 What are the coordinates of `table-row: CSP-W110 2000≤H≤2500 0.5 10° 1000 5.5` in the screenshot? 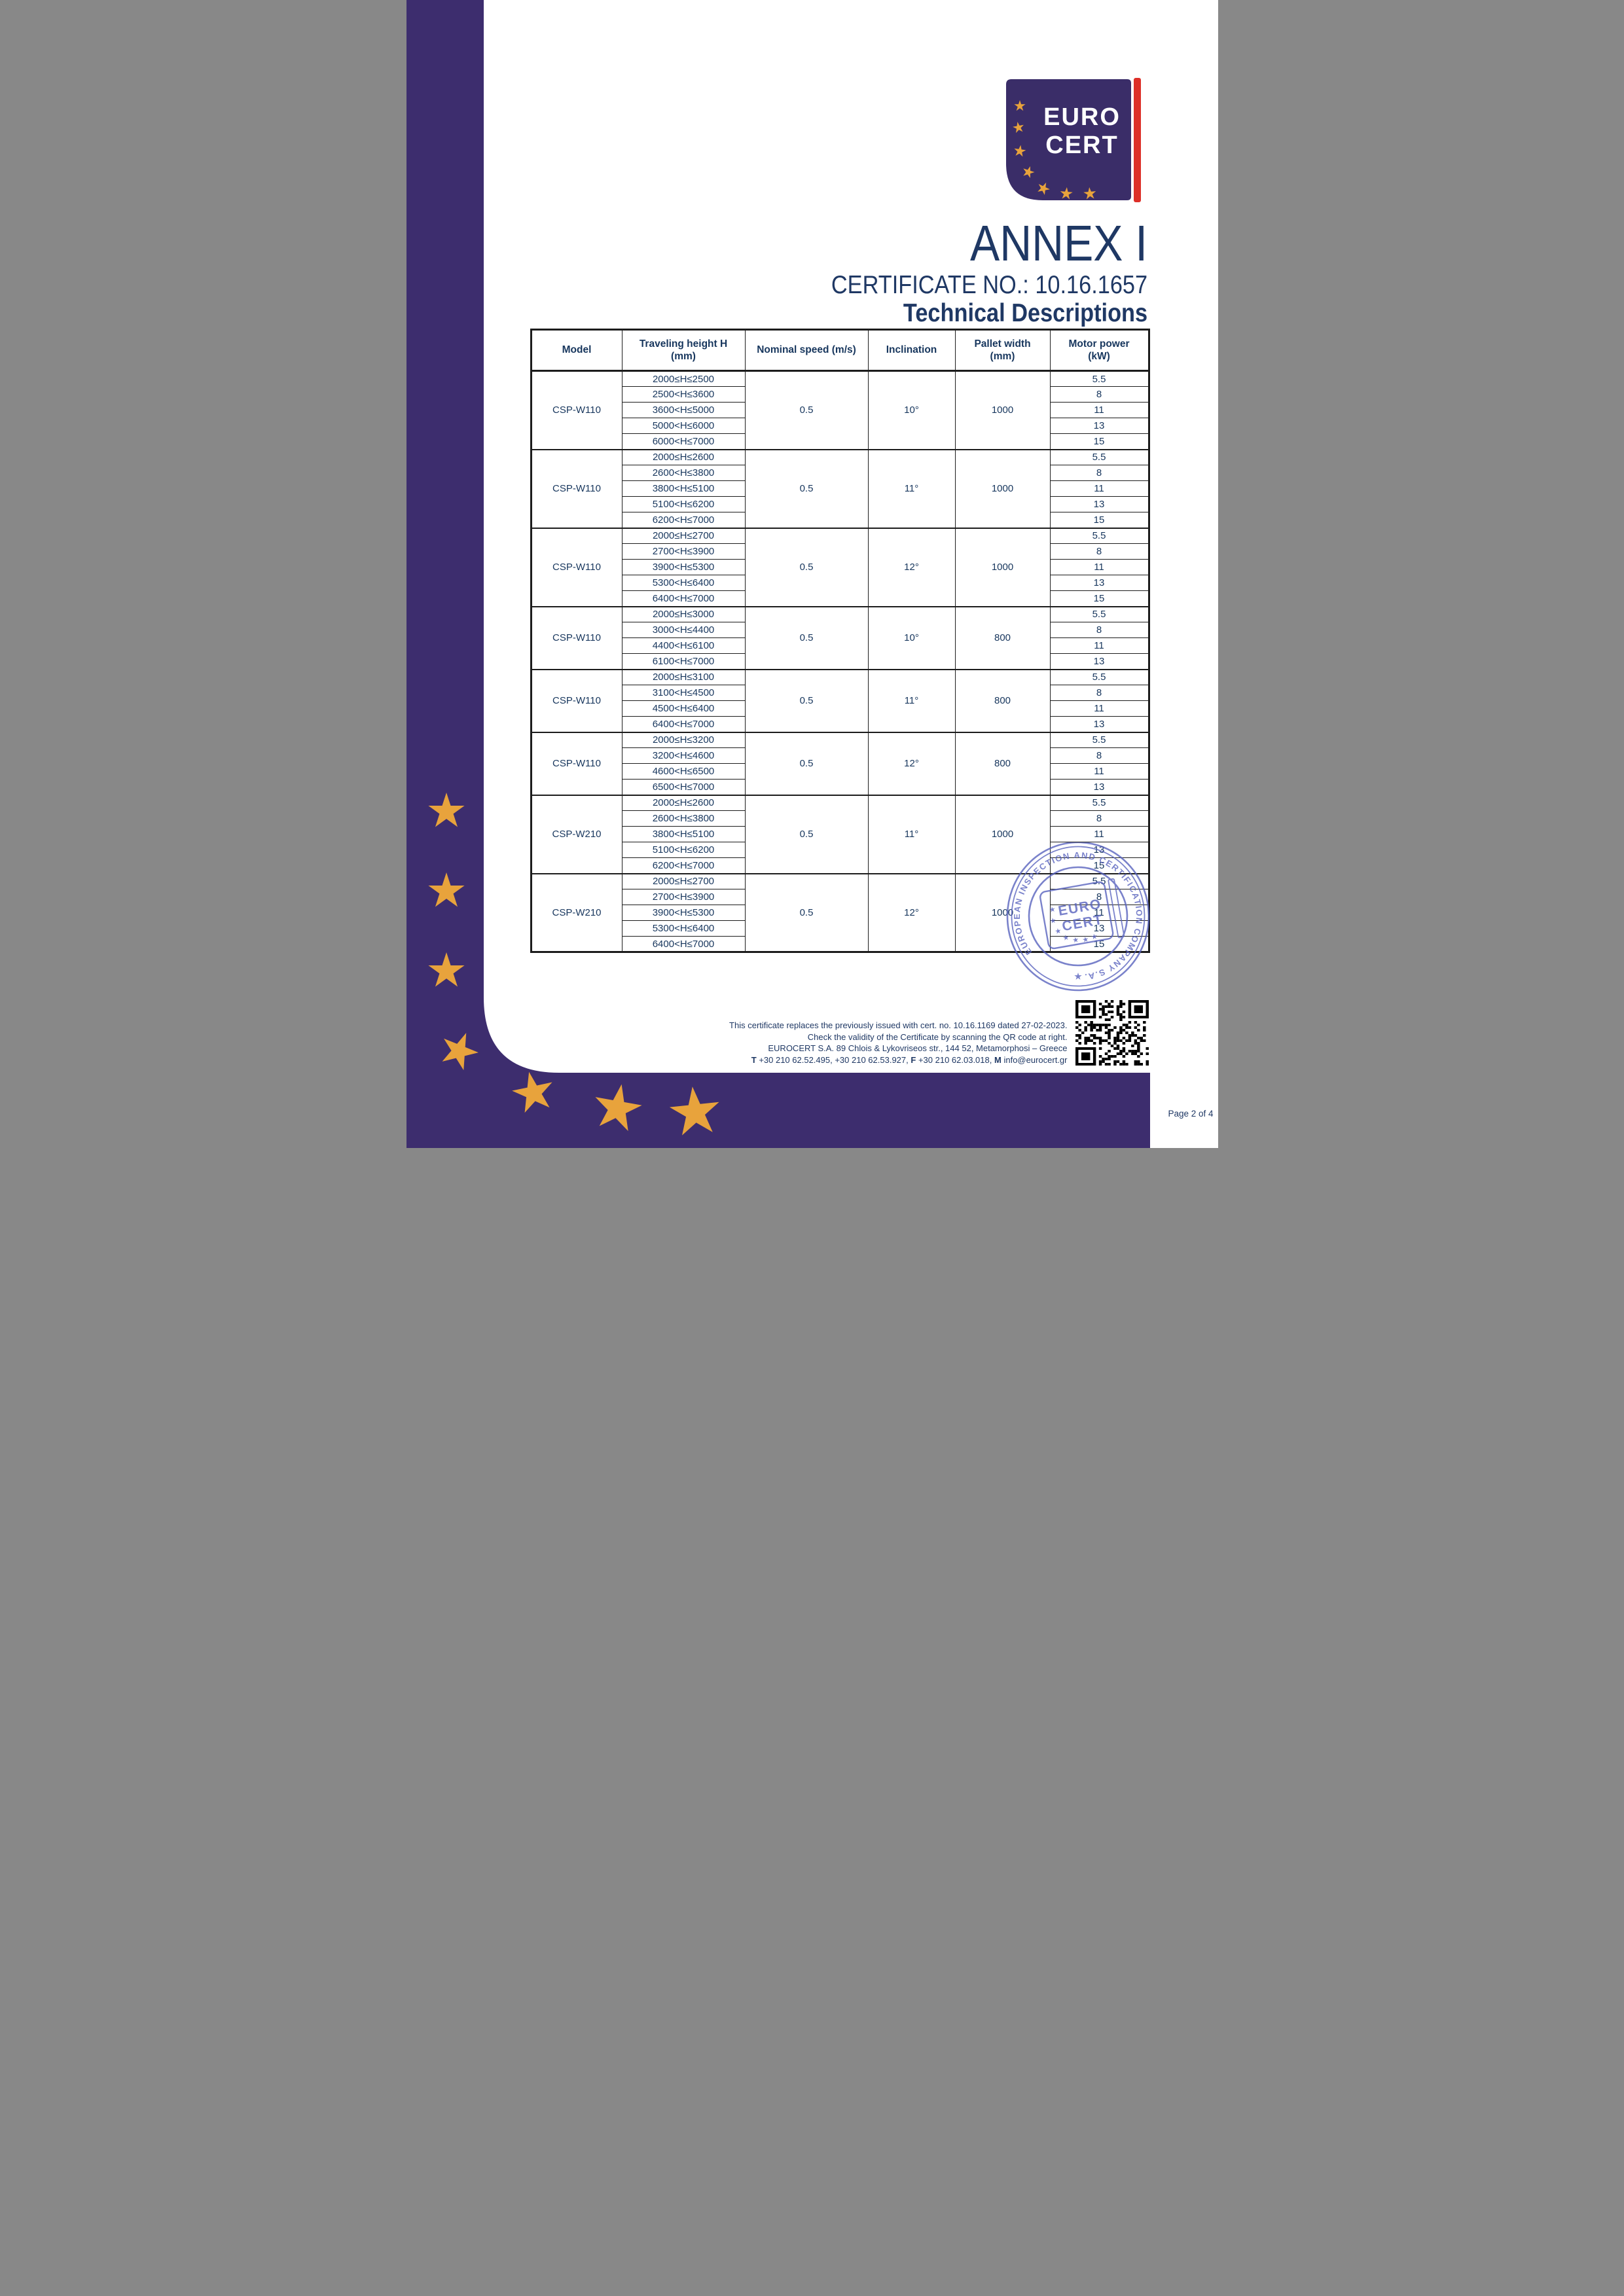 It's located at (839, 410).